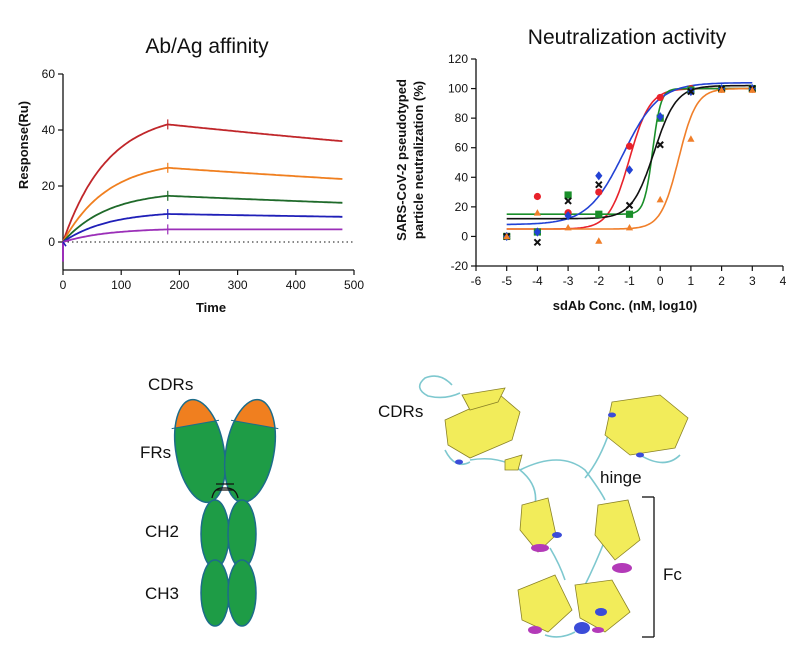 The image size is (800, 667). I want to click on neutralization-axes: -20 0 20 40 60 80 100 120 -6 -5 -4 -3 -2 -1 0 1 2 3 4, so click(617, 170).